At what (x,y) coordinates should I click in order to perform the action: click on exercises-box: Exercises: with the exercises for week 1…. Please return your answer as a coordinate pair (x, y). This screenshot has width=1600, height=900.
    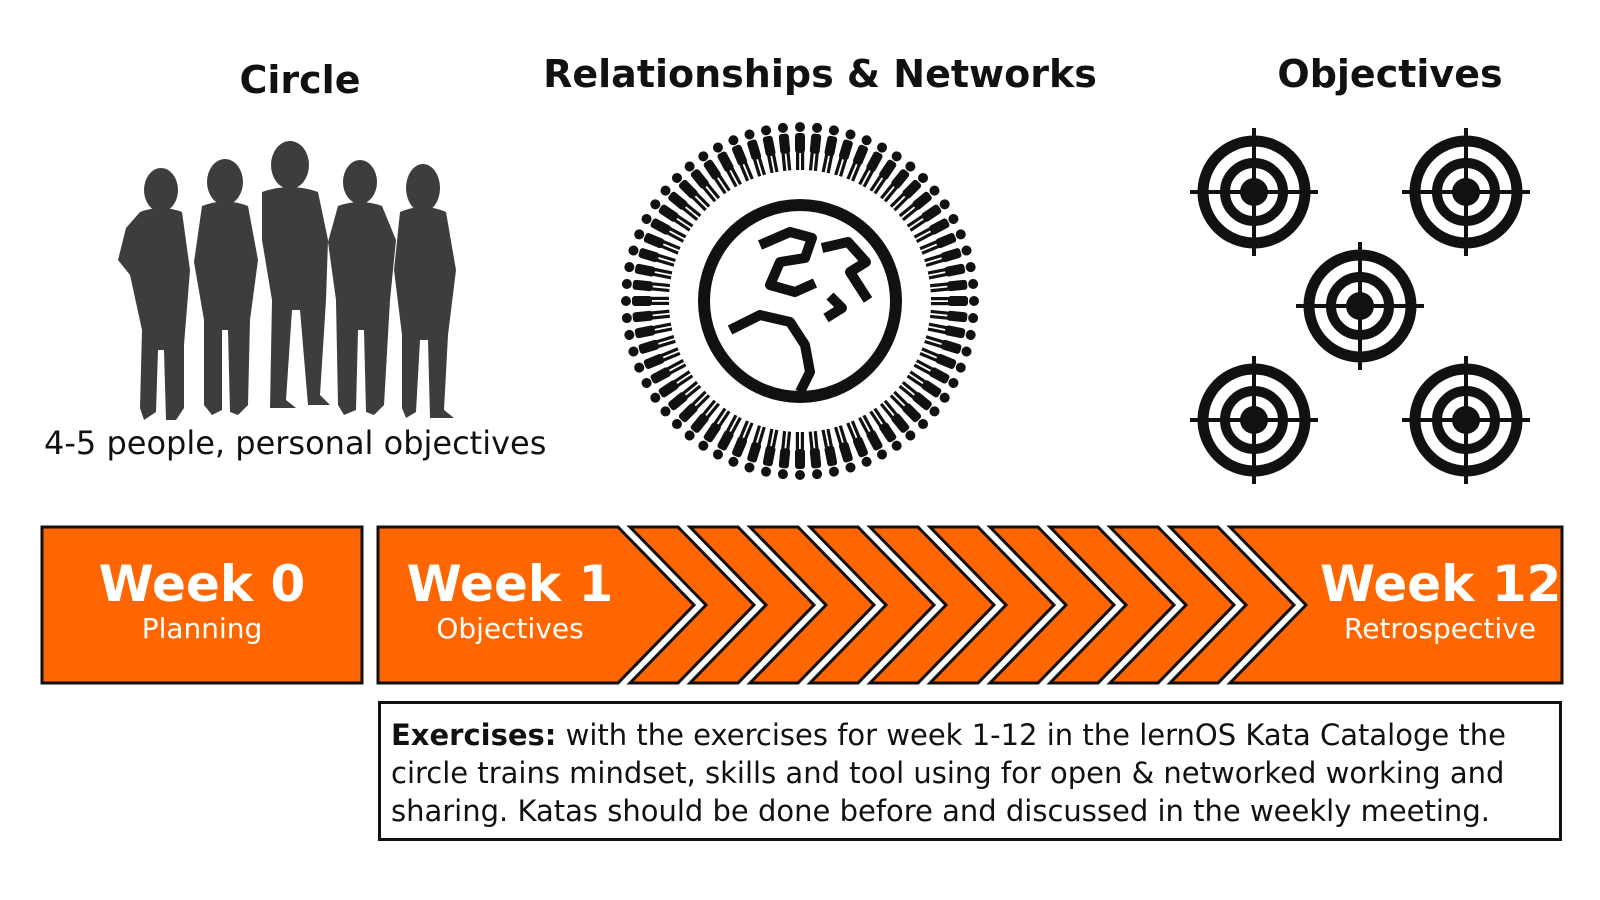
    Looking at the image, I should click on (970, 771).